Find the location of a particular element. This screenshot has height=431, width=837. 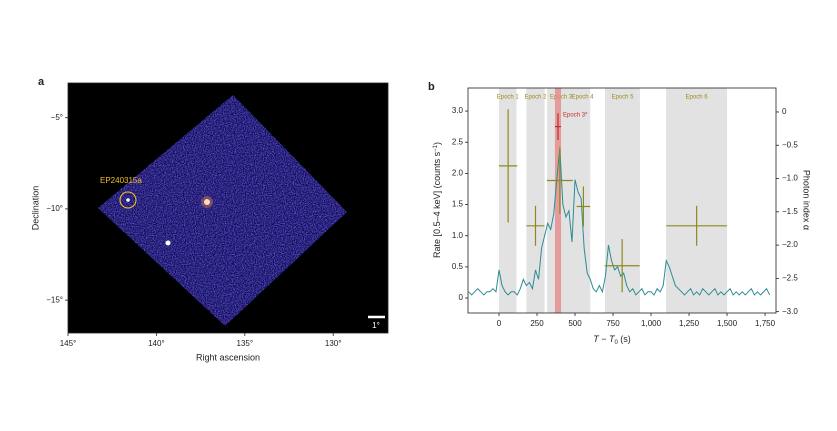

panel-label: a is located at coordinates (41, 82).